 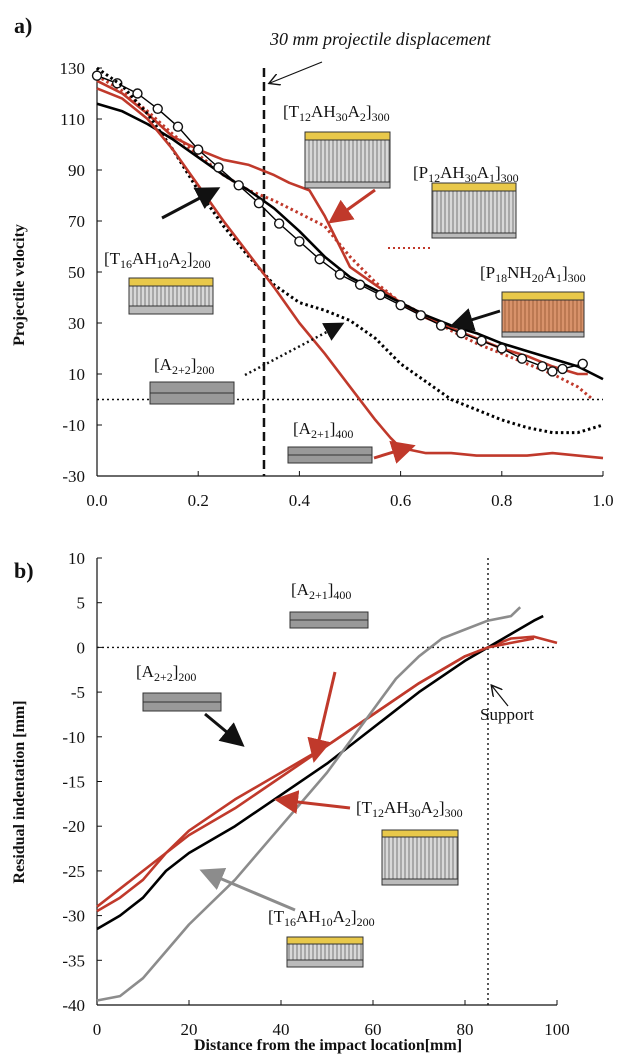 What do you see at coordinates (466, 174) in the screenshot?
I see `label-p12-a: [P12AH30A1]300` at bounding box center [466, 174].